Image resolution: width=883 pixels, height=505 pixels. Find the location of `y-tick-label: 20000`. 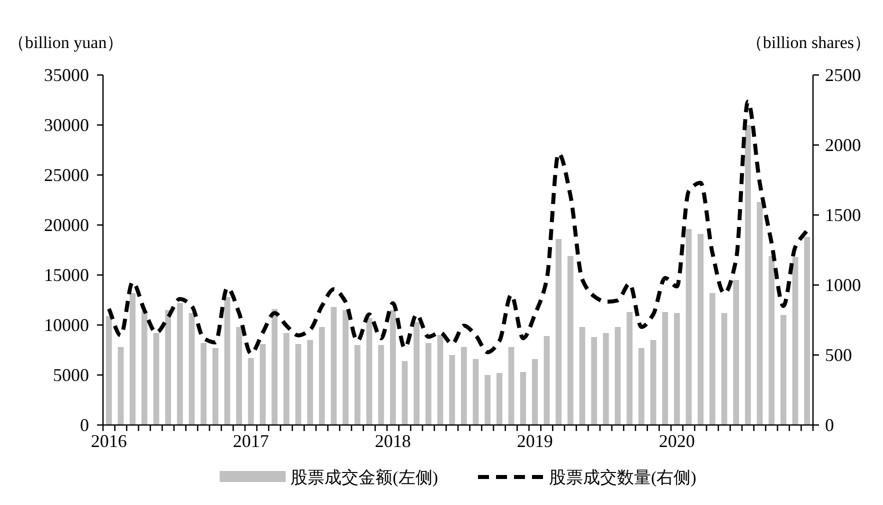

y-tick-label: 20000 is located at coordinates (66, 225).